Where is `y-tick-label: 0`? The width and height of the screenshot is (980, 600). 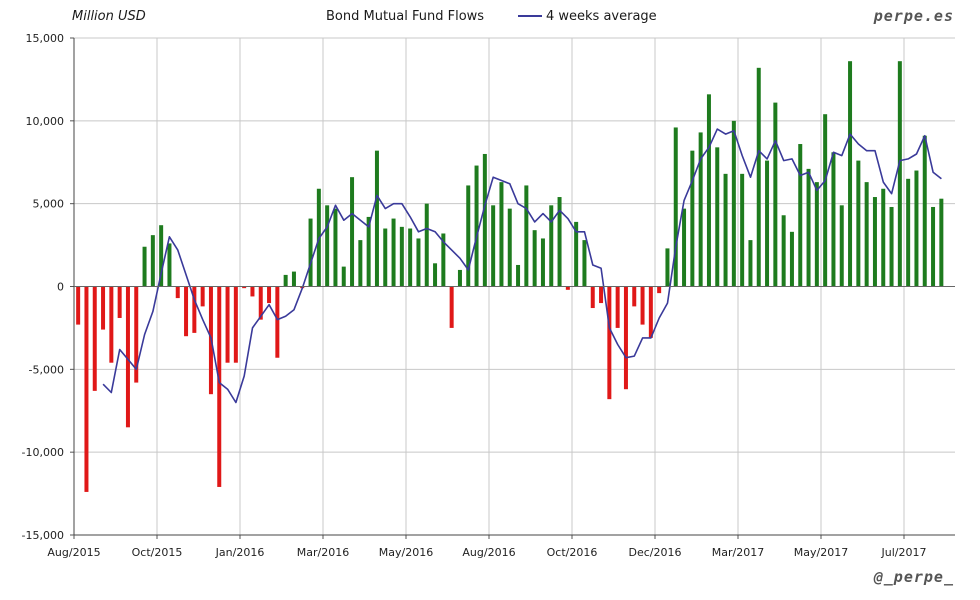
y-tick-label: 0 is located at coordinates (60, 287).